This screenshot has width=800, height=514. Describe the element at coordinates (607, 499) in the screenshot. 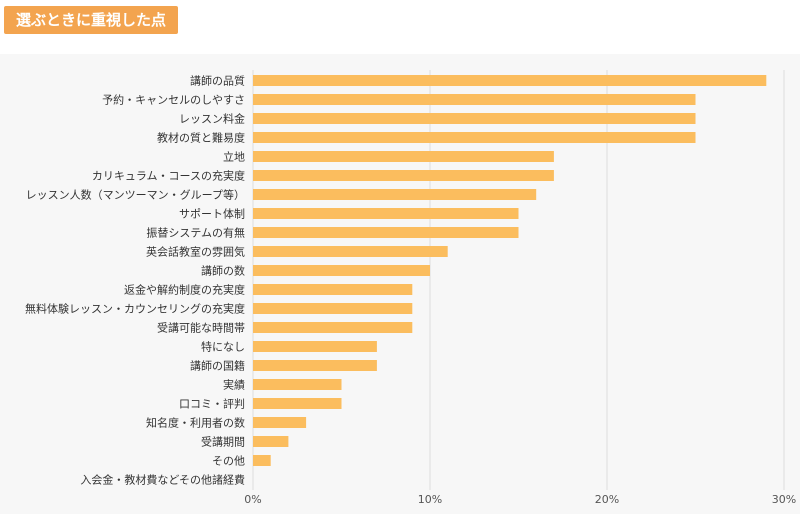

I see `x-tick-label-2: 20%` at that location.